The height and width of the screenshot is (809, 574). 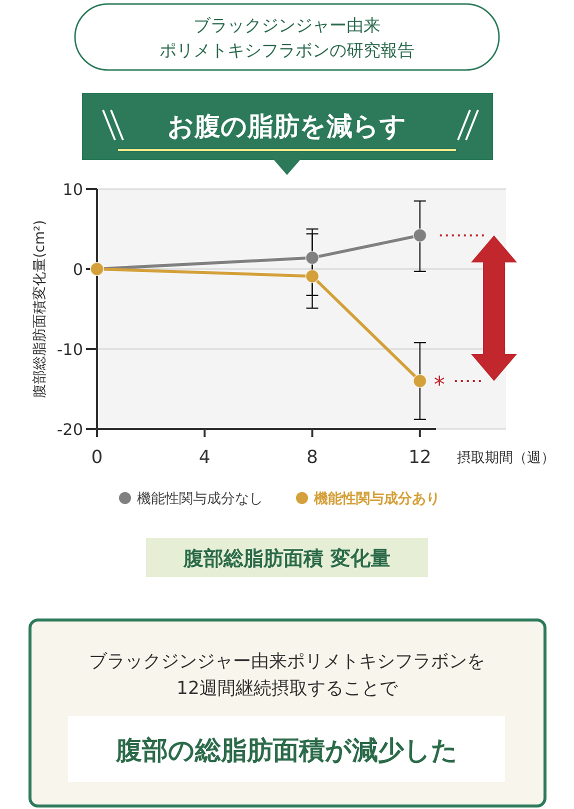 I want to click on legend-label: 機能性関与成分なし, so click(x=200, y=499).